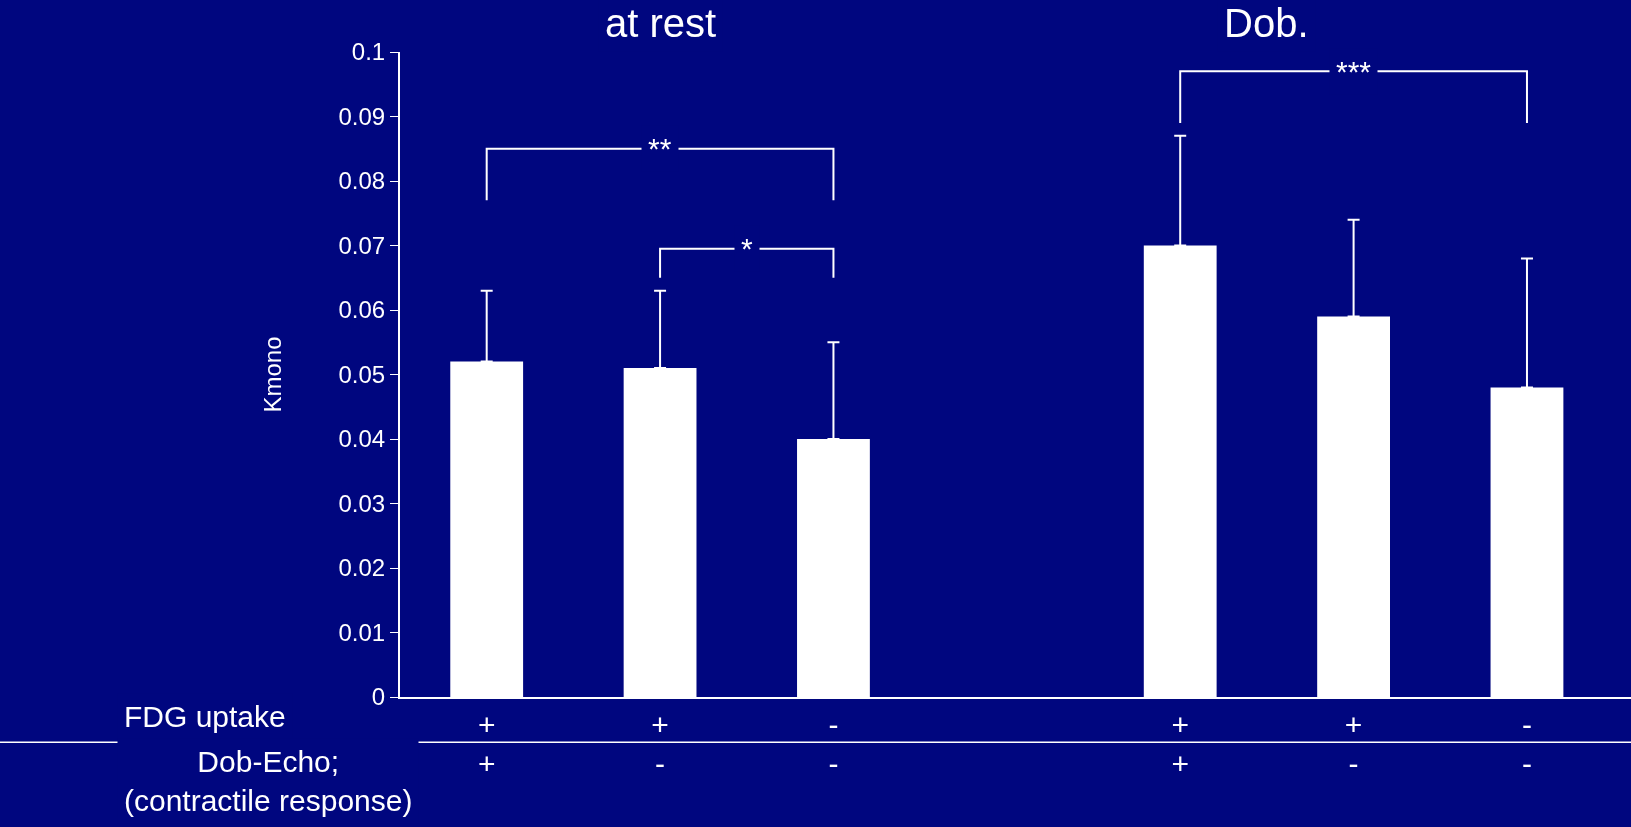  I want to click on y-axis-title: Kmono, so click(273, 374).